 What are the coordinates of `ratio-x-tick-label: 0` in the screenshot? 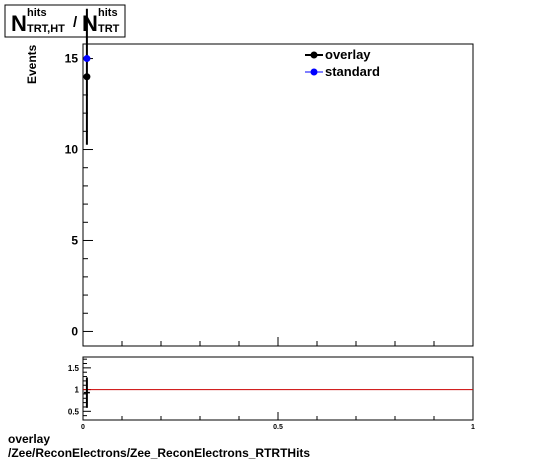 It's located at (83, 427).